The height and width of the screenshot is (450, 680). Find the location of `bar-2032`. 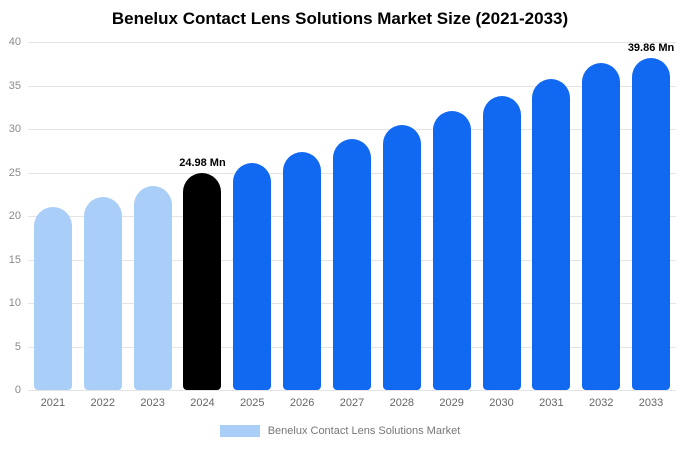

bar-2032 is located at coordinates (601, 226).